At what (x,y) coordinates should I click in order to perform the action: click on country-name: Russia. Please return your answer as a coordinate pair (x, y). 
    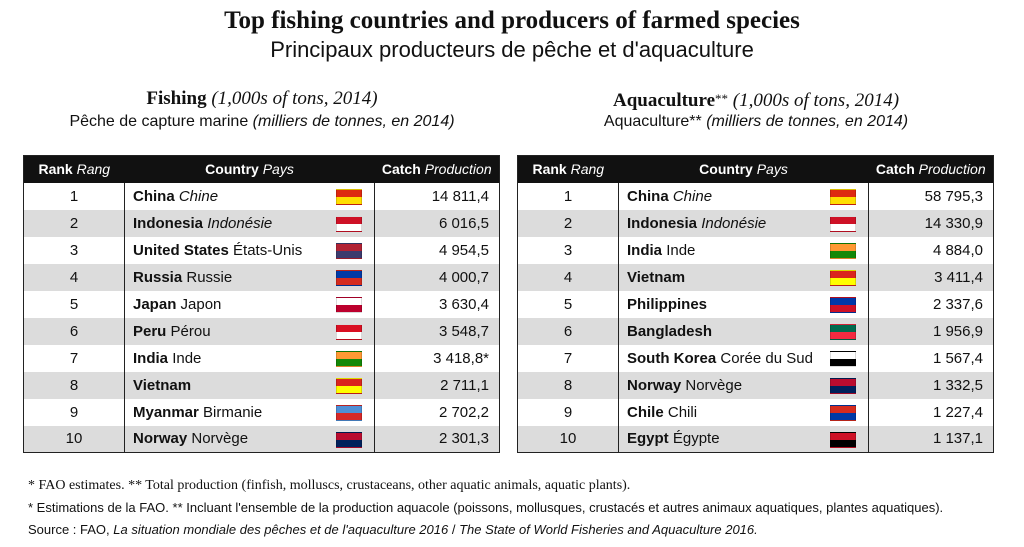
    Looking at the image, I should click on (158, 277).